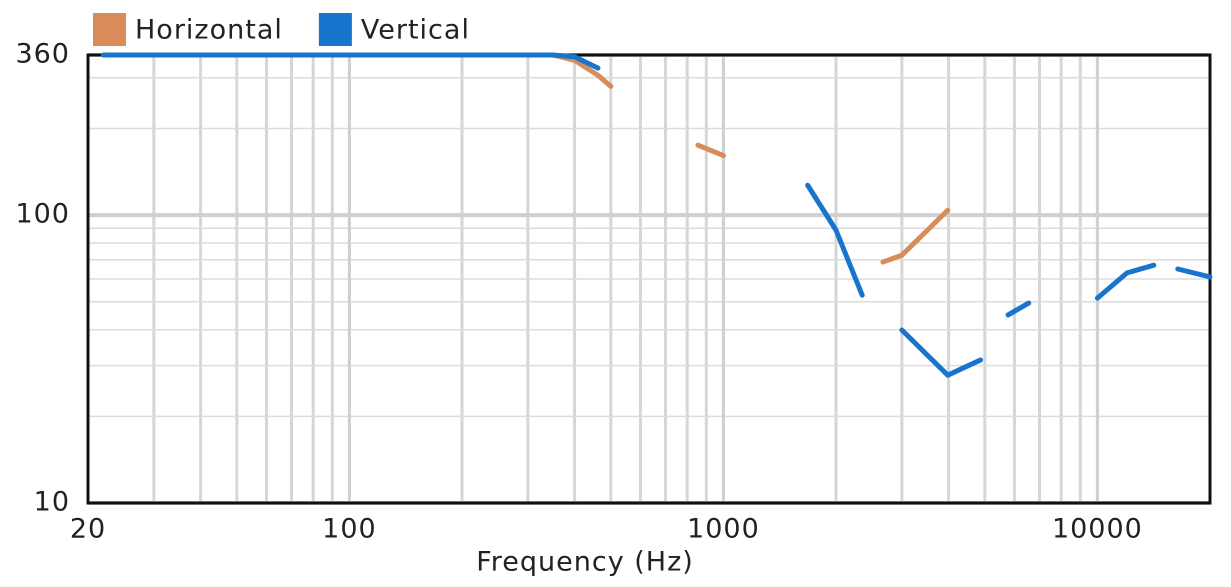 The width and height of the screenshot is (1231, 587). What do you see at coordinates (42, 54) in the screenshot?
I see `y-tick-label: 360` at bounding box center [42, 54].